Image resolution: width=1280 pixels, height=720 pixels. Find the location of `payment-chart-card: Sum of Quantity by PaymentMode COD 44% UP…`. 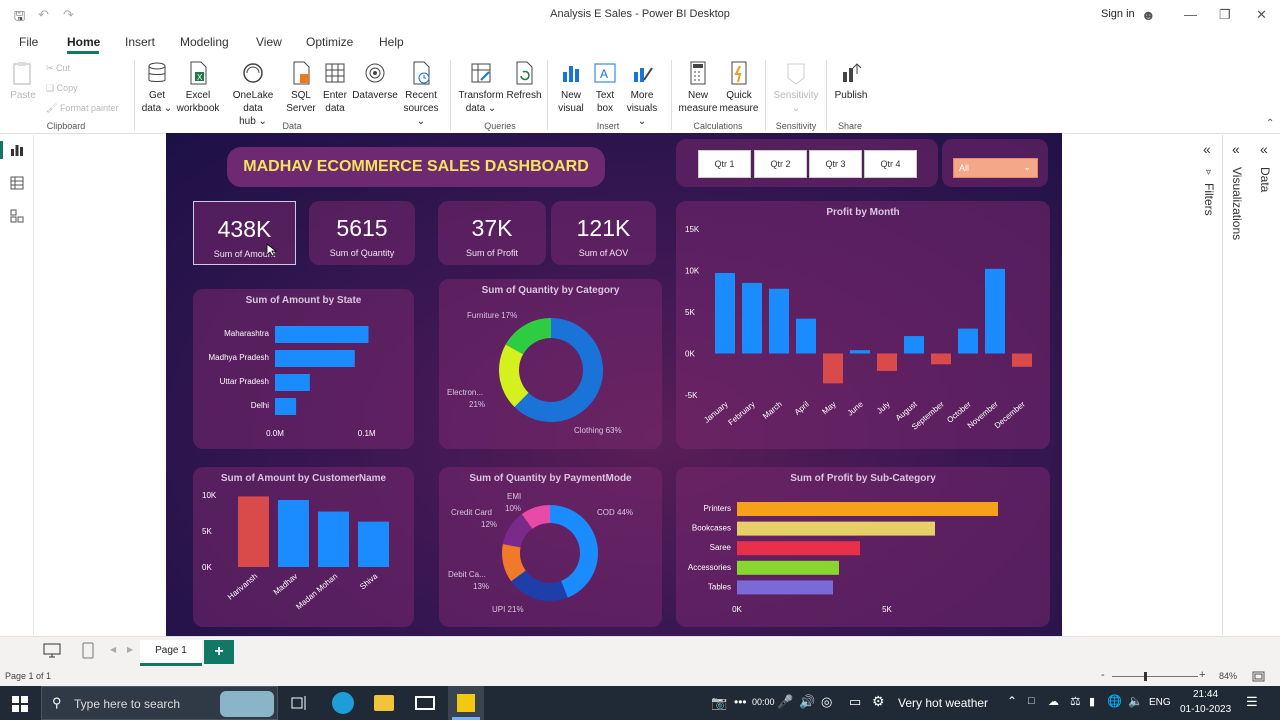

payment-chart-card: Sum of Quantity by PaymentMode COD 44% UP… is located at coordinates (550, 547).